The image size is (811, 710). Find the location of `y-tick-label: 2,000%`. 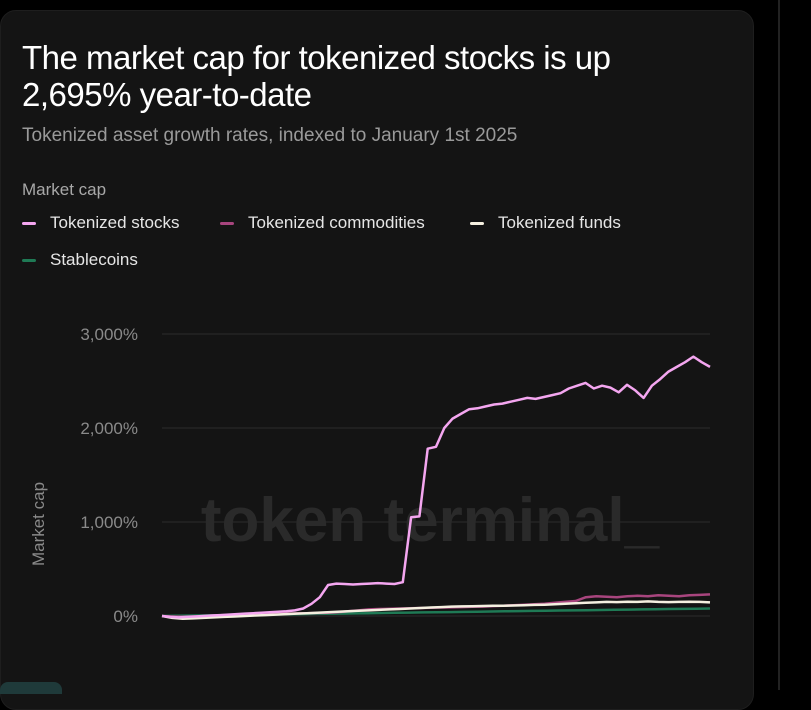

y-tick-label: 2,000% is located at coordinates (109, 428).